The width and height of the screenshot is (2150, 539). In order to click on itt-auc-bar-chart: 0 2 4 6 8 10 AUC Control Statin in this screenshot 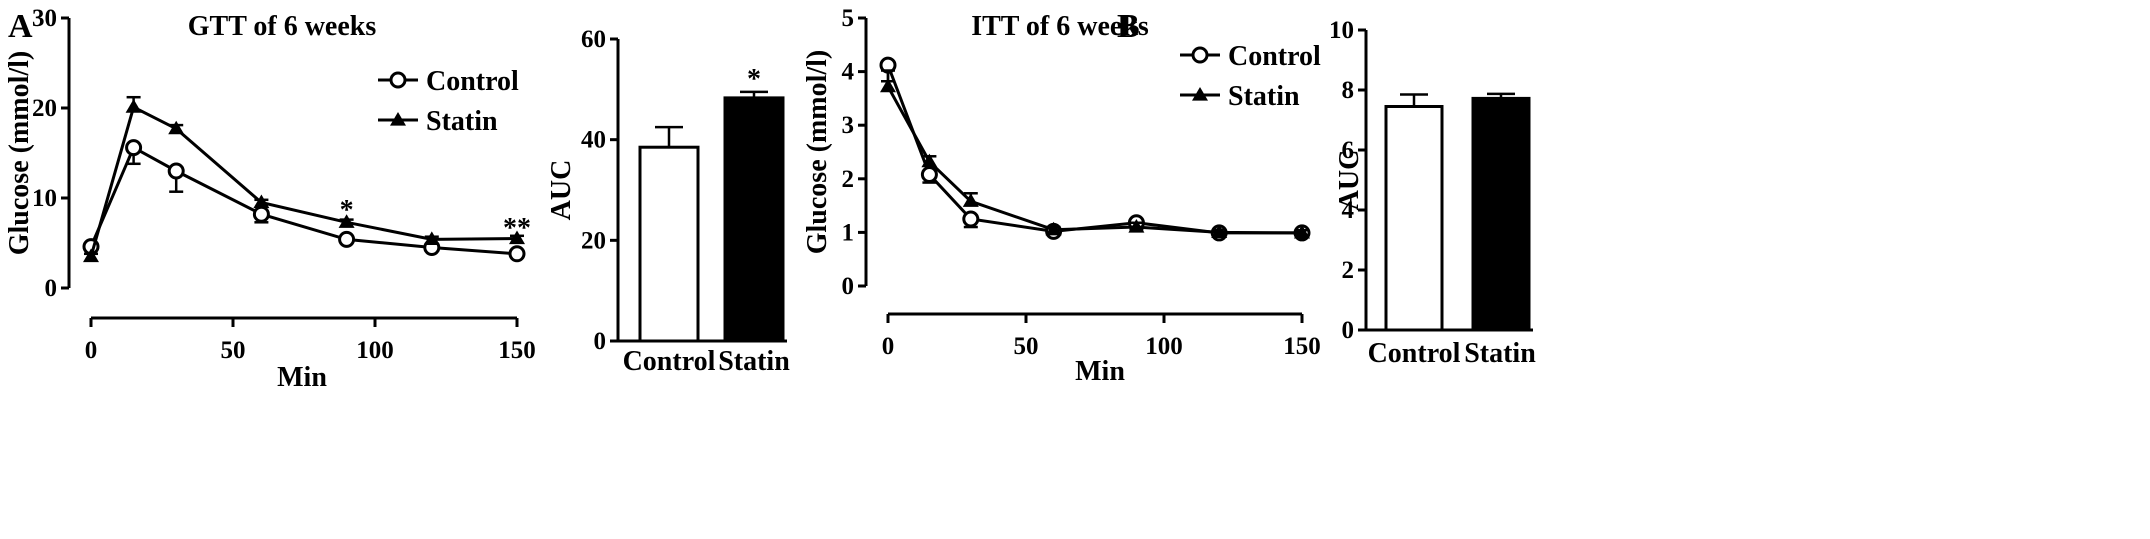, I will do `click(1432, 193)`.